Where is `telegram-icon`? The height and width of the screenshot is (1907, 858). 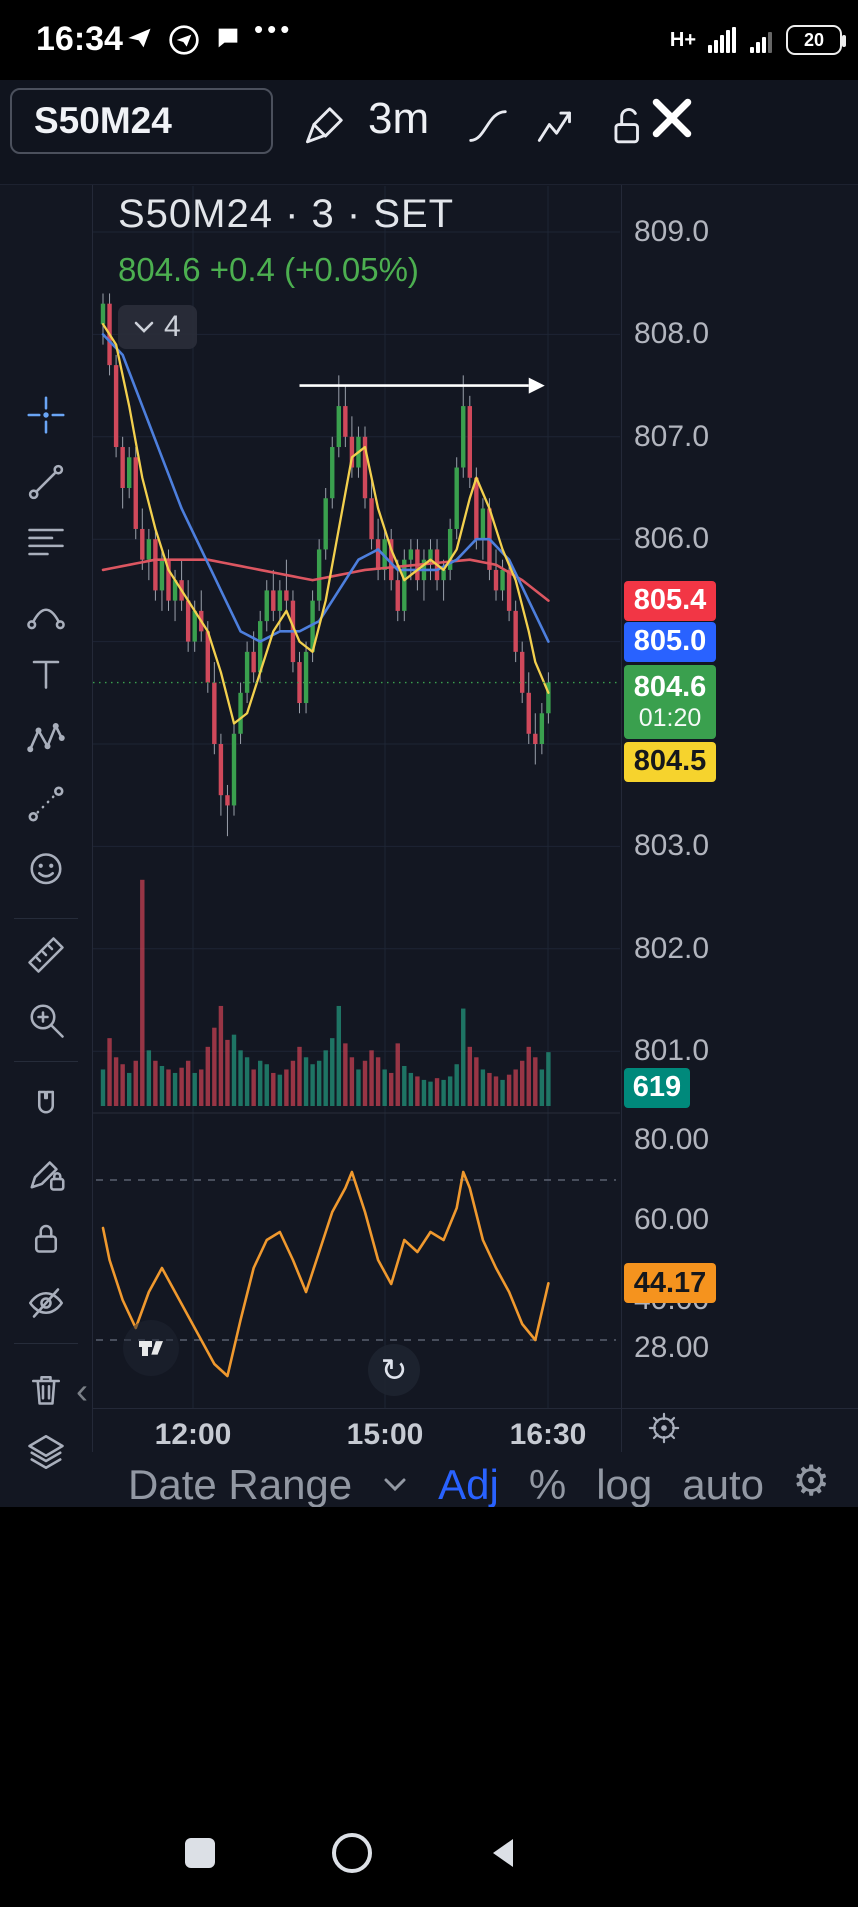 telegram-icon is located at coordinates (184, 40).